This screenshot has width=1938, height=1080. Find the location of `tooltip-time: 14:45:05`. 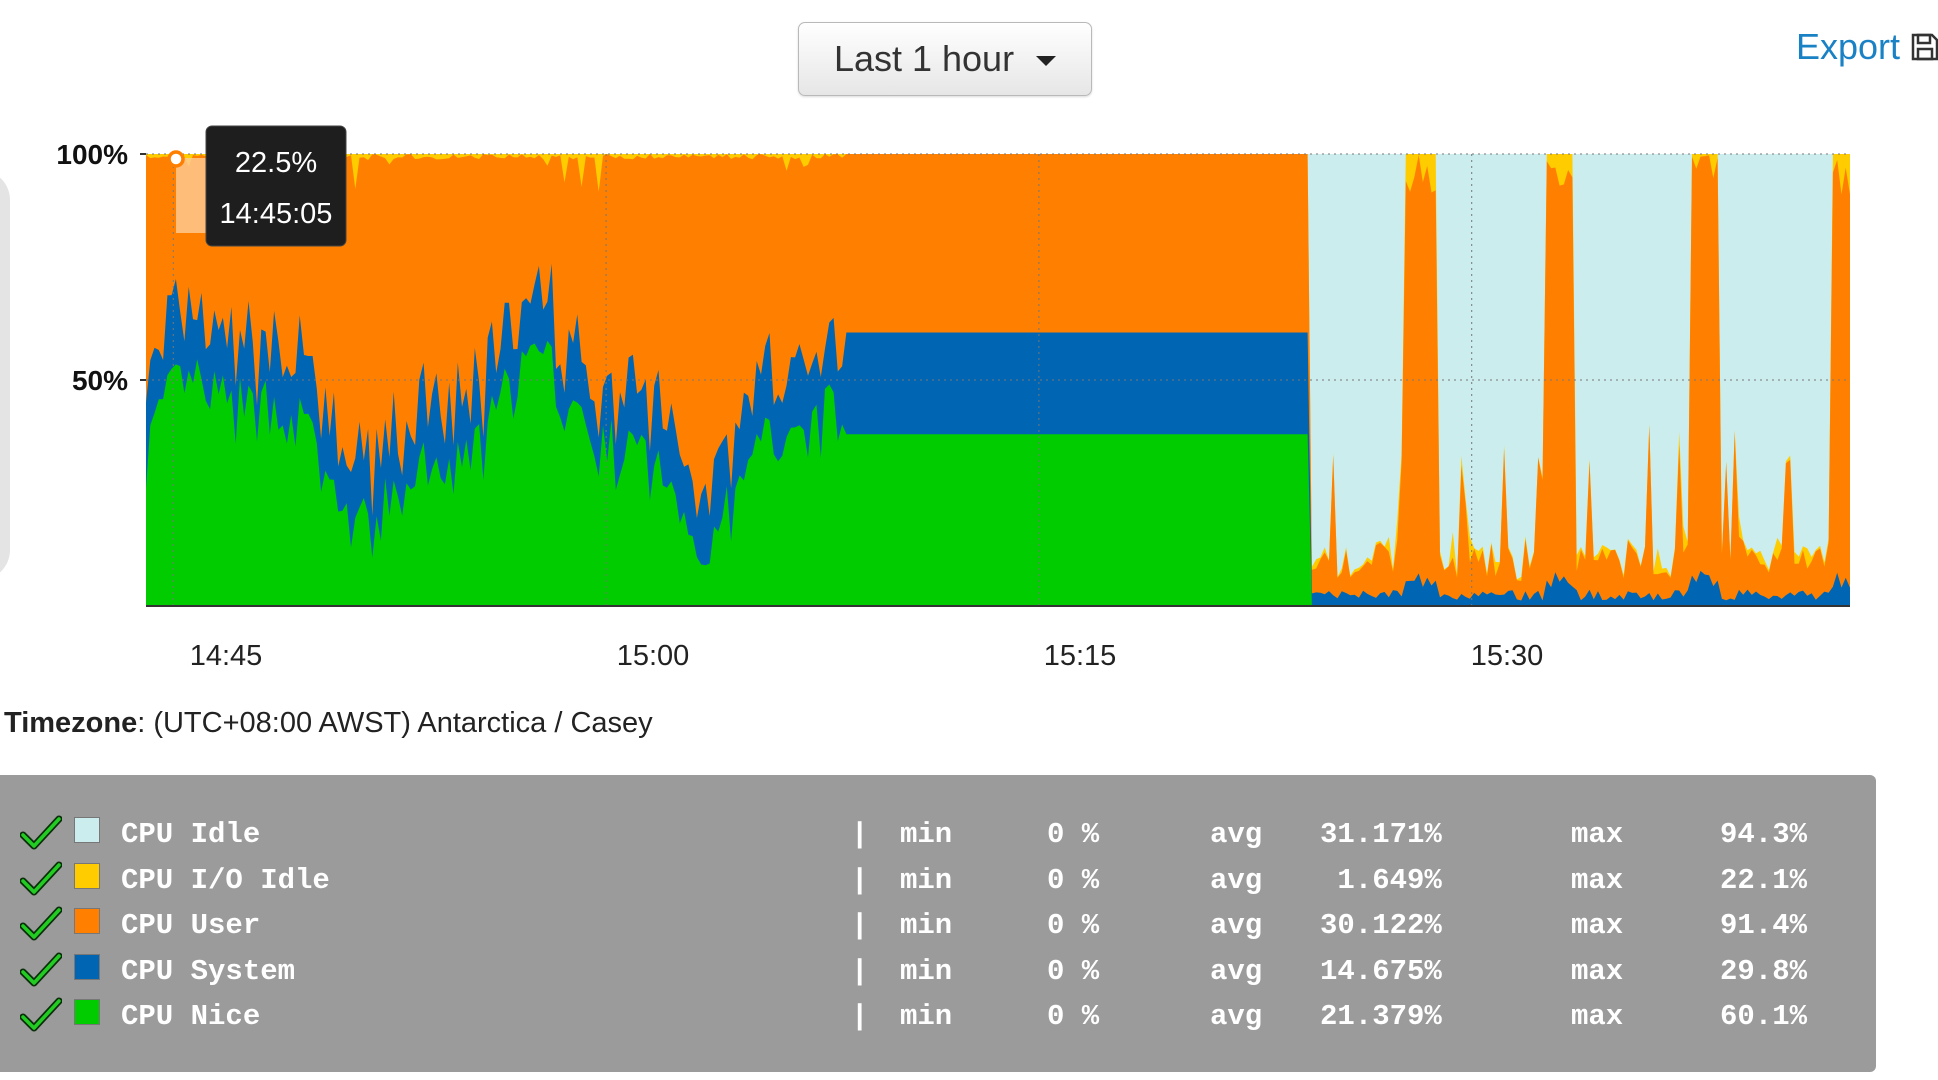

tooltip-time: 14:45:05 is located at coordinates (276, 214).